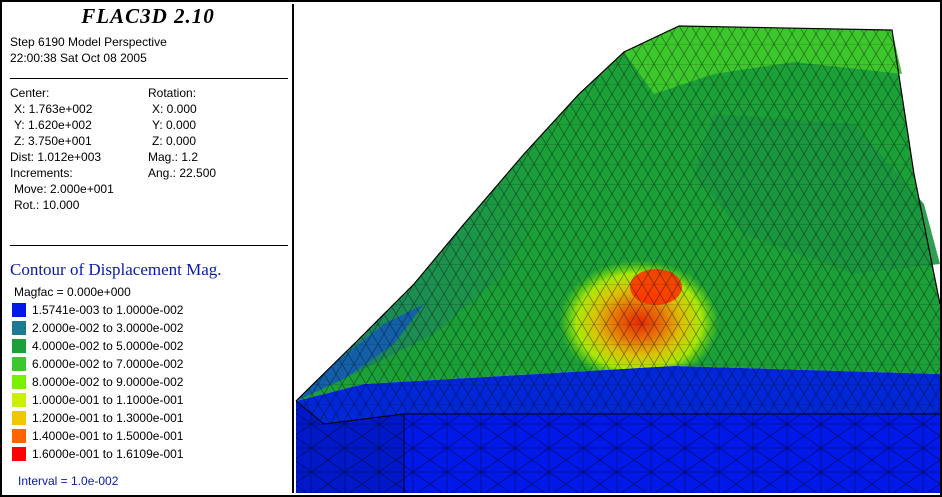 The height and width of the screenshot is (497, 942). What do you see at coordinates (53, 109) in the screenshot?
I see `center-x: X: 1.763e+002` at bounding box center [53, 109].